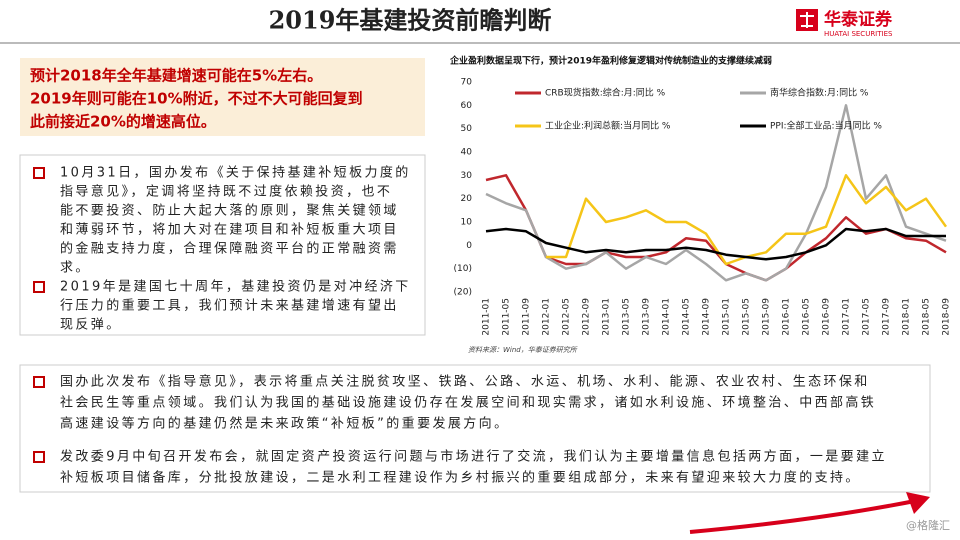 The width and height of the screenshot is (960, 540). Describe the element at coordinates (647, 317) in the screenshot. I see `x-tick-label: 2013-09` at that location.